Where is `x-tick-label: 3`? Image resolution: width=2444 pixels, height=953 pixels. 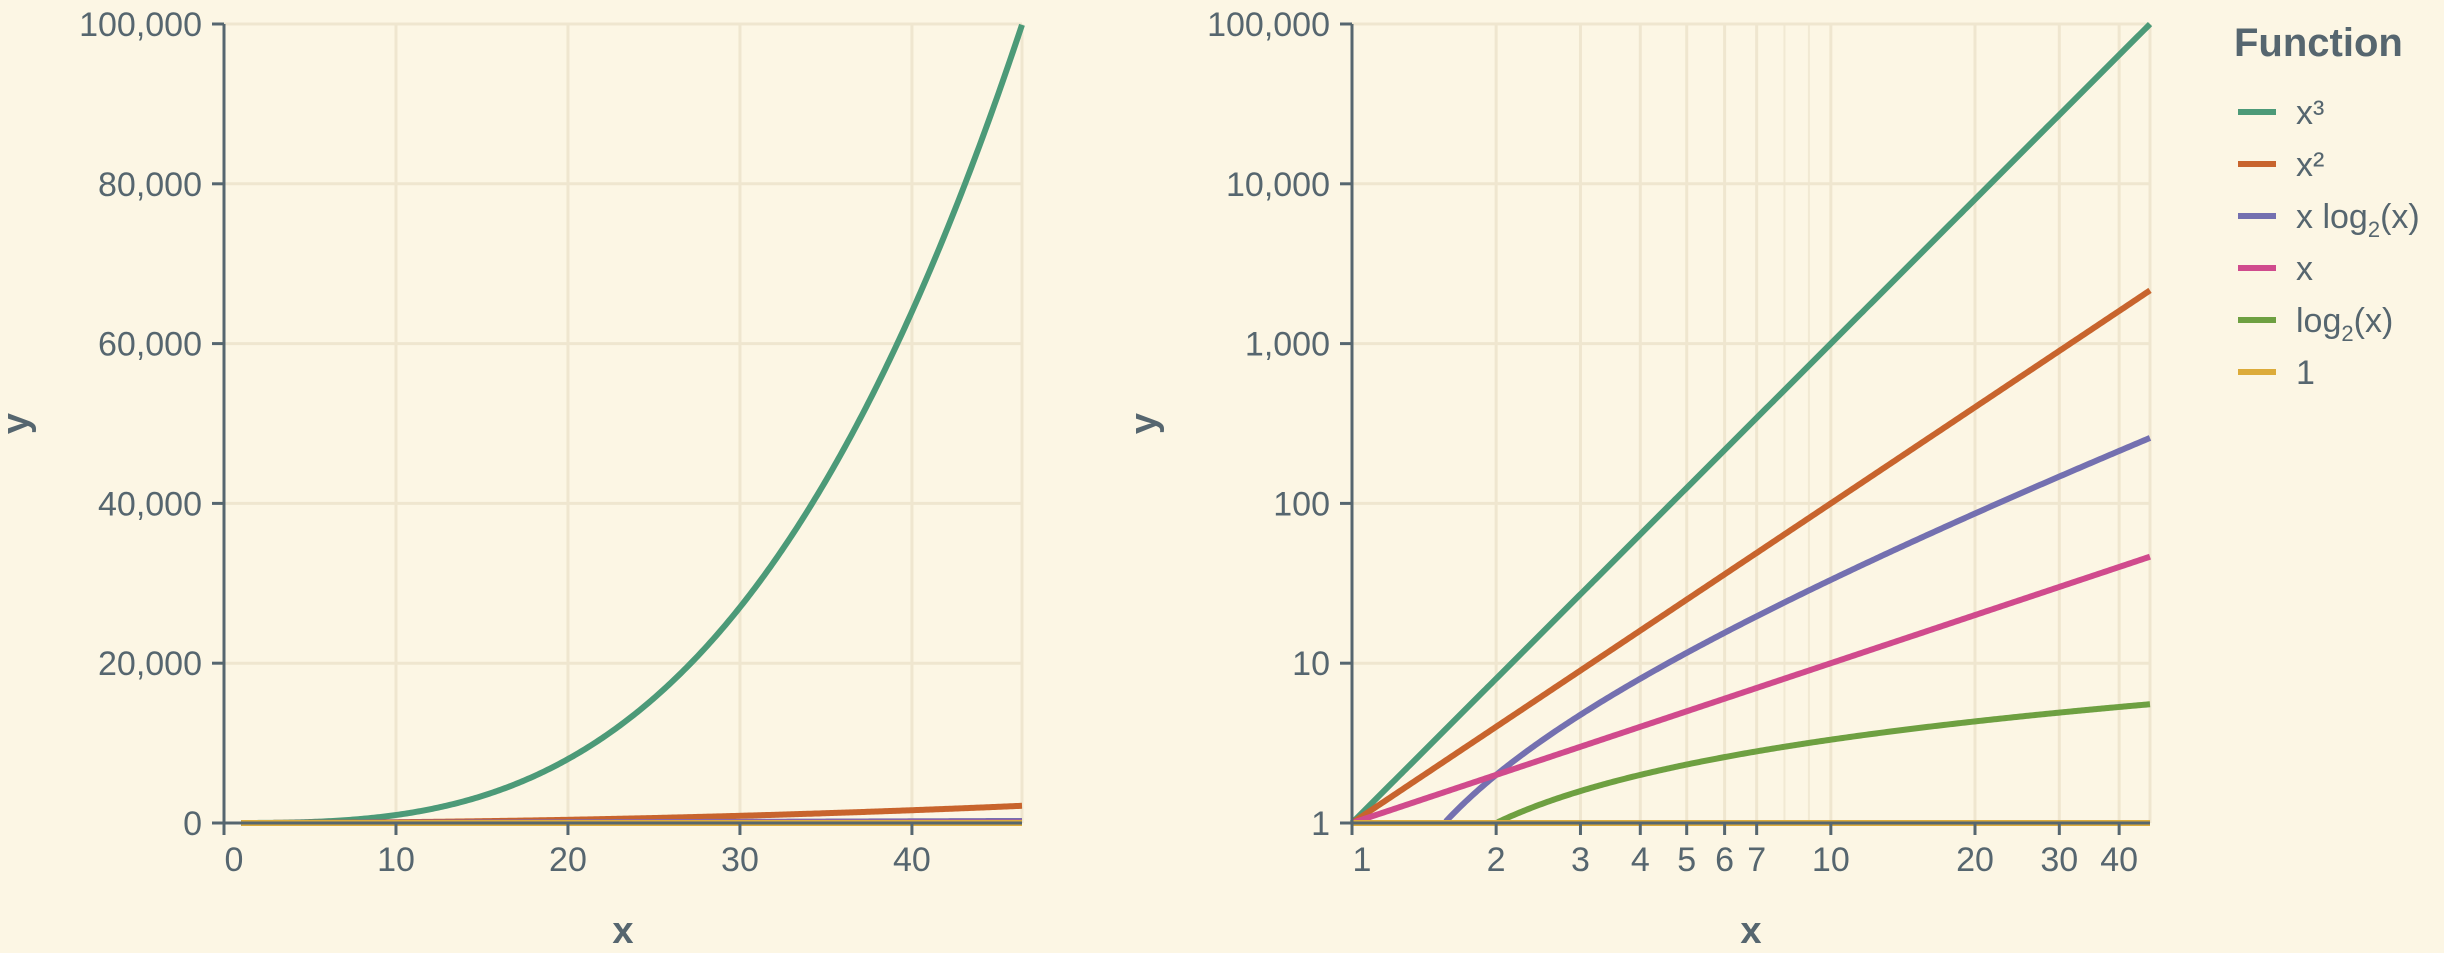 x-tick-label: 3 is located at coordinates (1580, 860).